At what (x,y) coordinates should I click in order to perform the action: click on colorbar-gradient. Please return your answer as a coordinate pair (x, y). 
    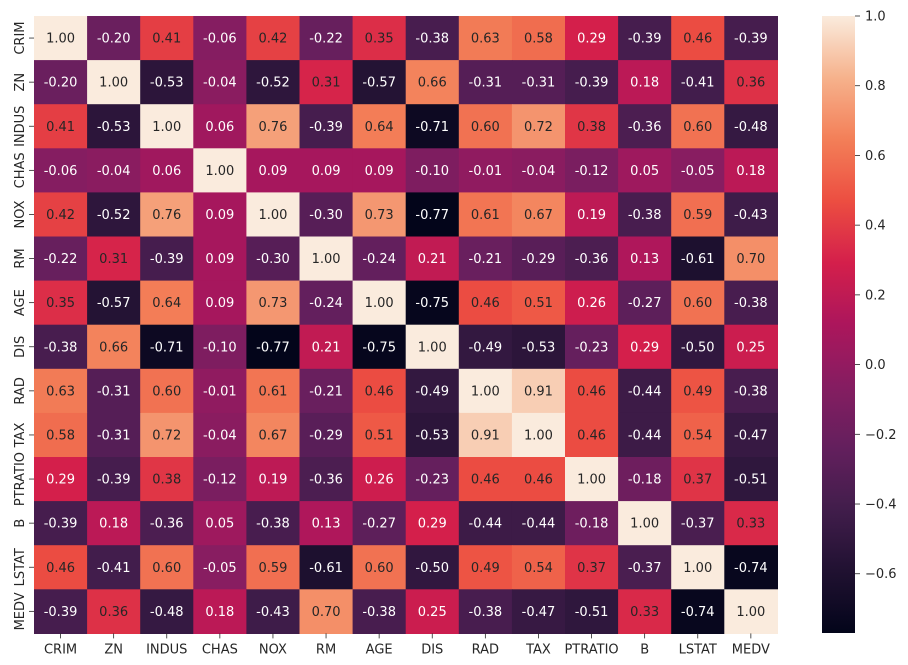
    Looking at the image, I should click on (838, 324).